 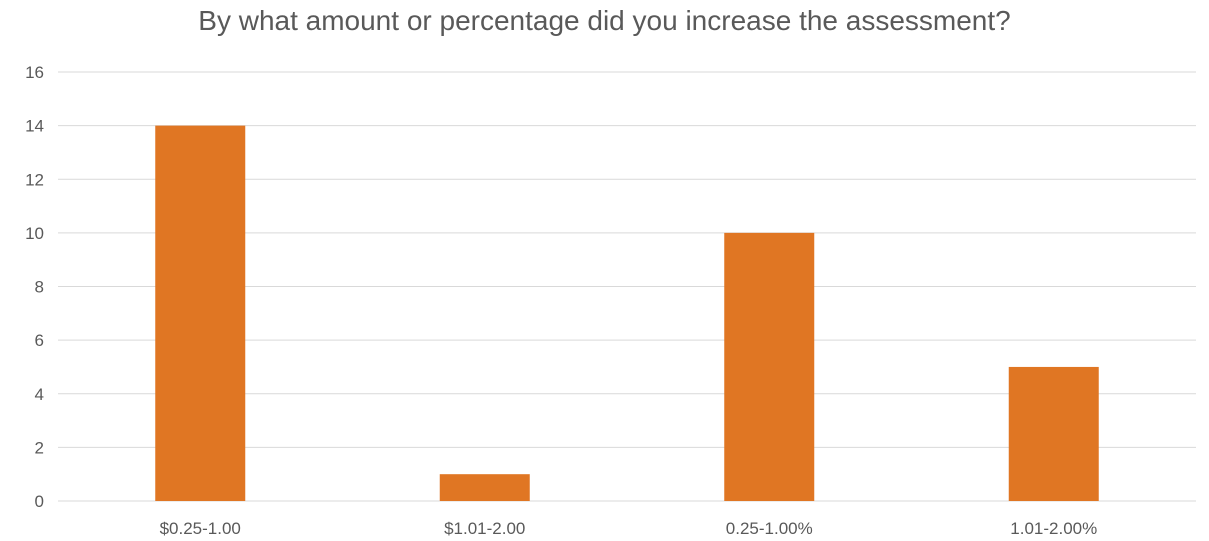 What do you see at coordinates (1053, 528) in the screenshot?
I see `x-category-label: 1.01-2.00%` at bounding box center [1053, 528].